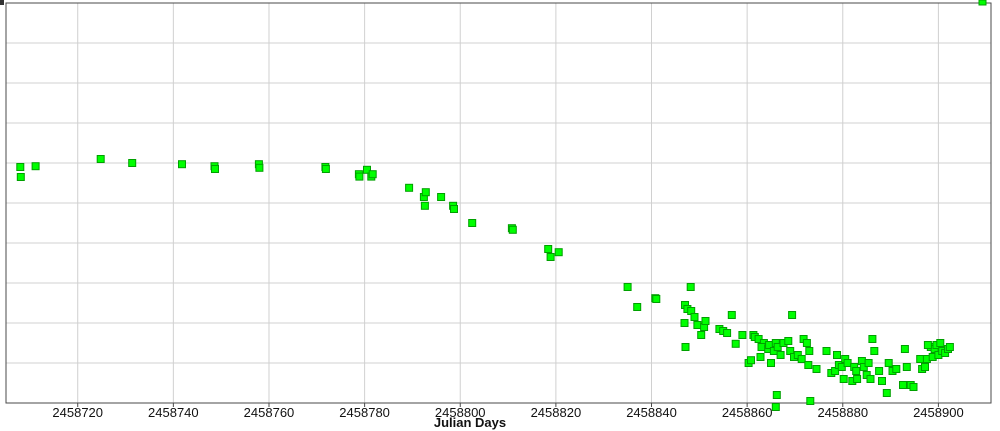 The width and height of the screenshot is (1000, 431). Describe the element at coordinates (460, 412) in the screenshot. I see `x-tick-label-4: 2458800` at that location.